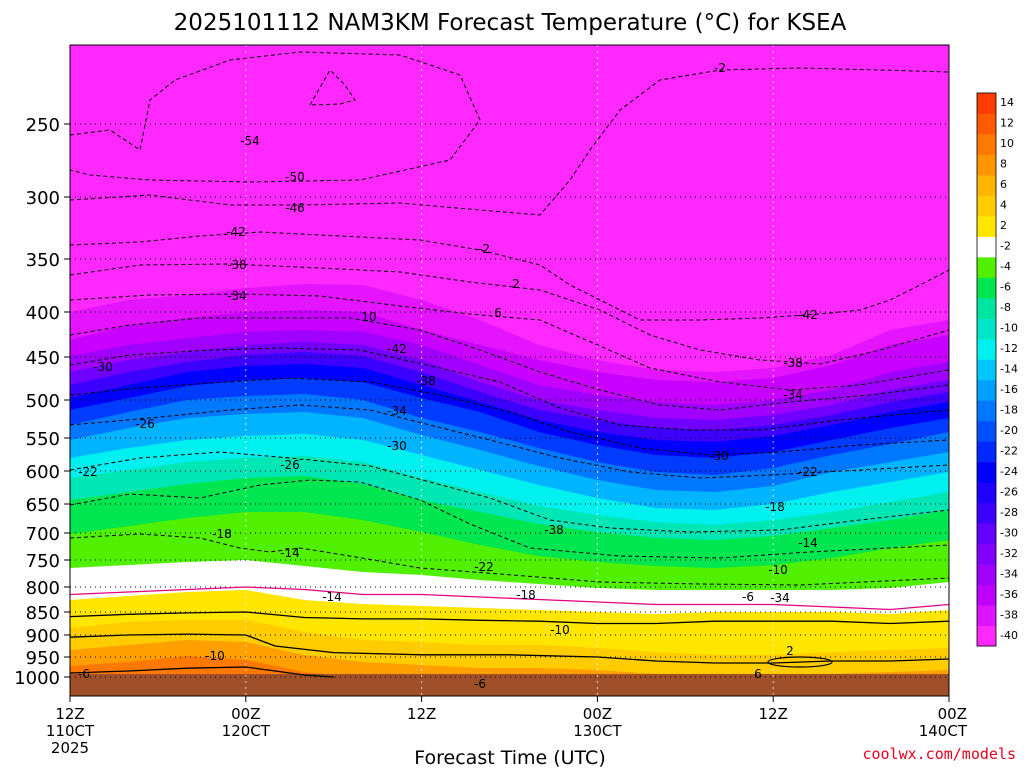 The width and height of the screenshot is (1024, 768). Describe the element at coordinates (237, 296) in the screenshot. I see `contour-label-5: -34` at that location.